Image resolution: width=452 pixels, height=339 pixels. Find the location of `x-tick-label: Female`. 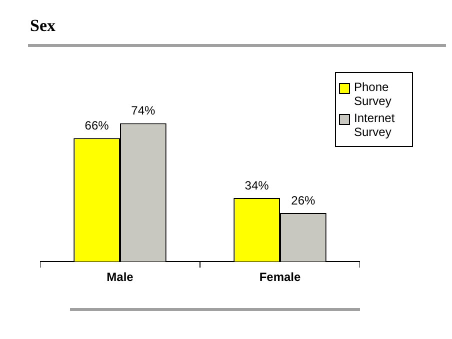

x-tick-label: Female is located at coordinates (280, 277).